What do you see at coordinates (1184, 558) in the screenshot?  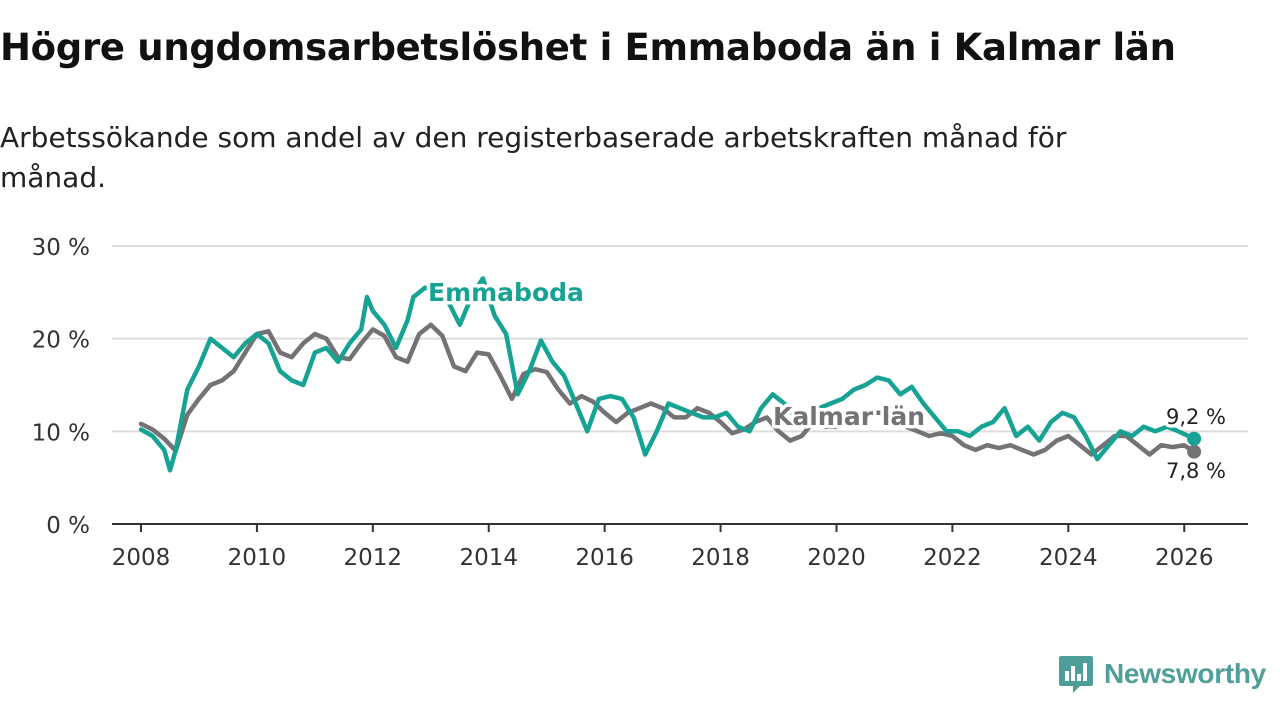 I see `x-tick-label: 2026` at bounding box center [1184, 558].